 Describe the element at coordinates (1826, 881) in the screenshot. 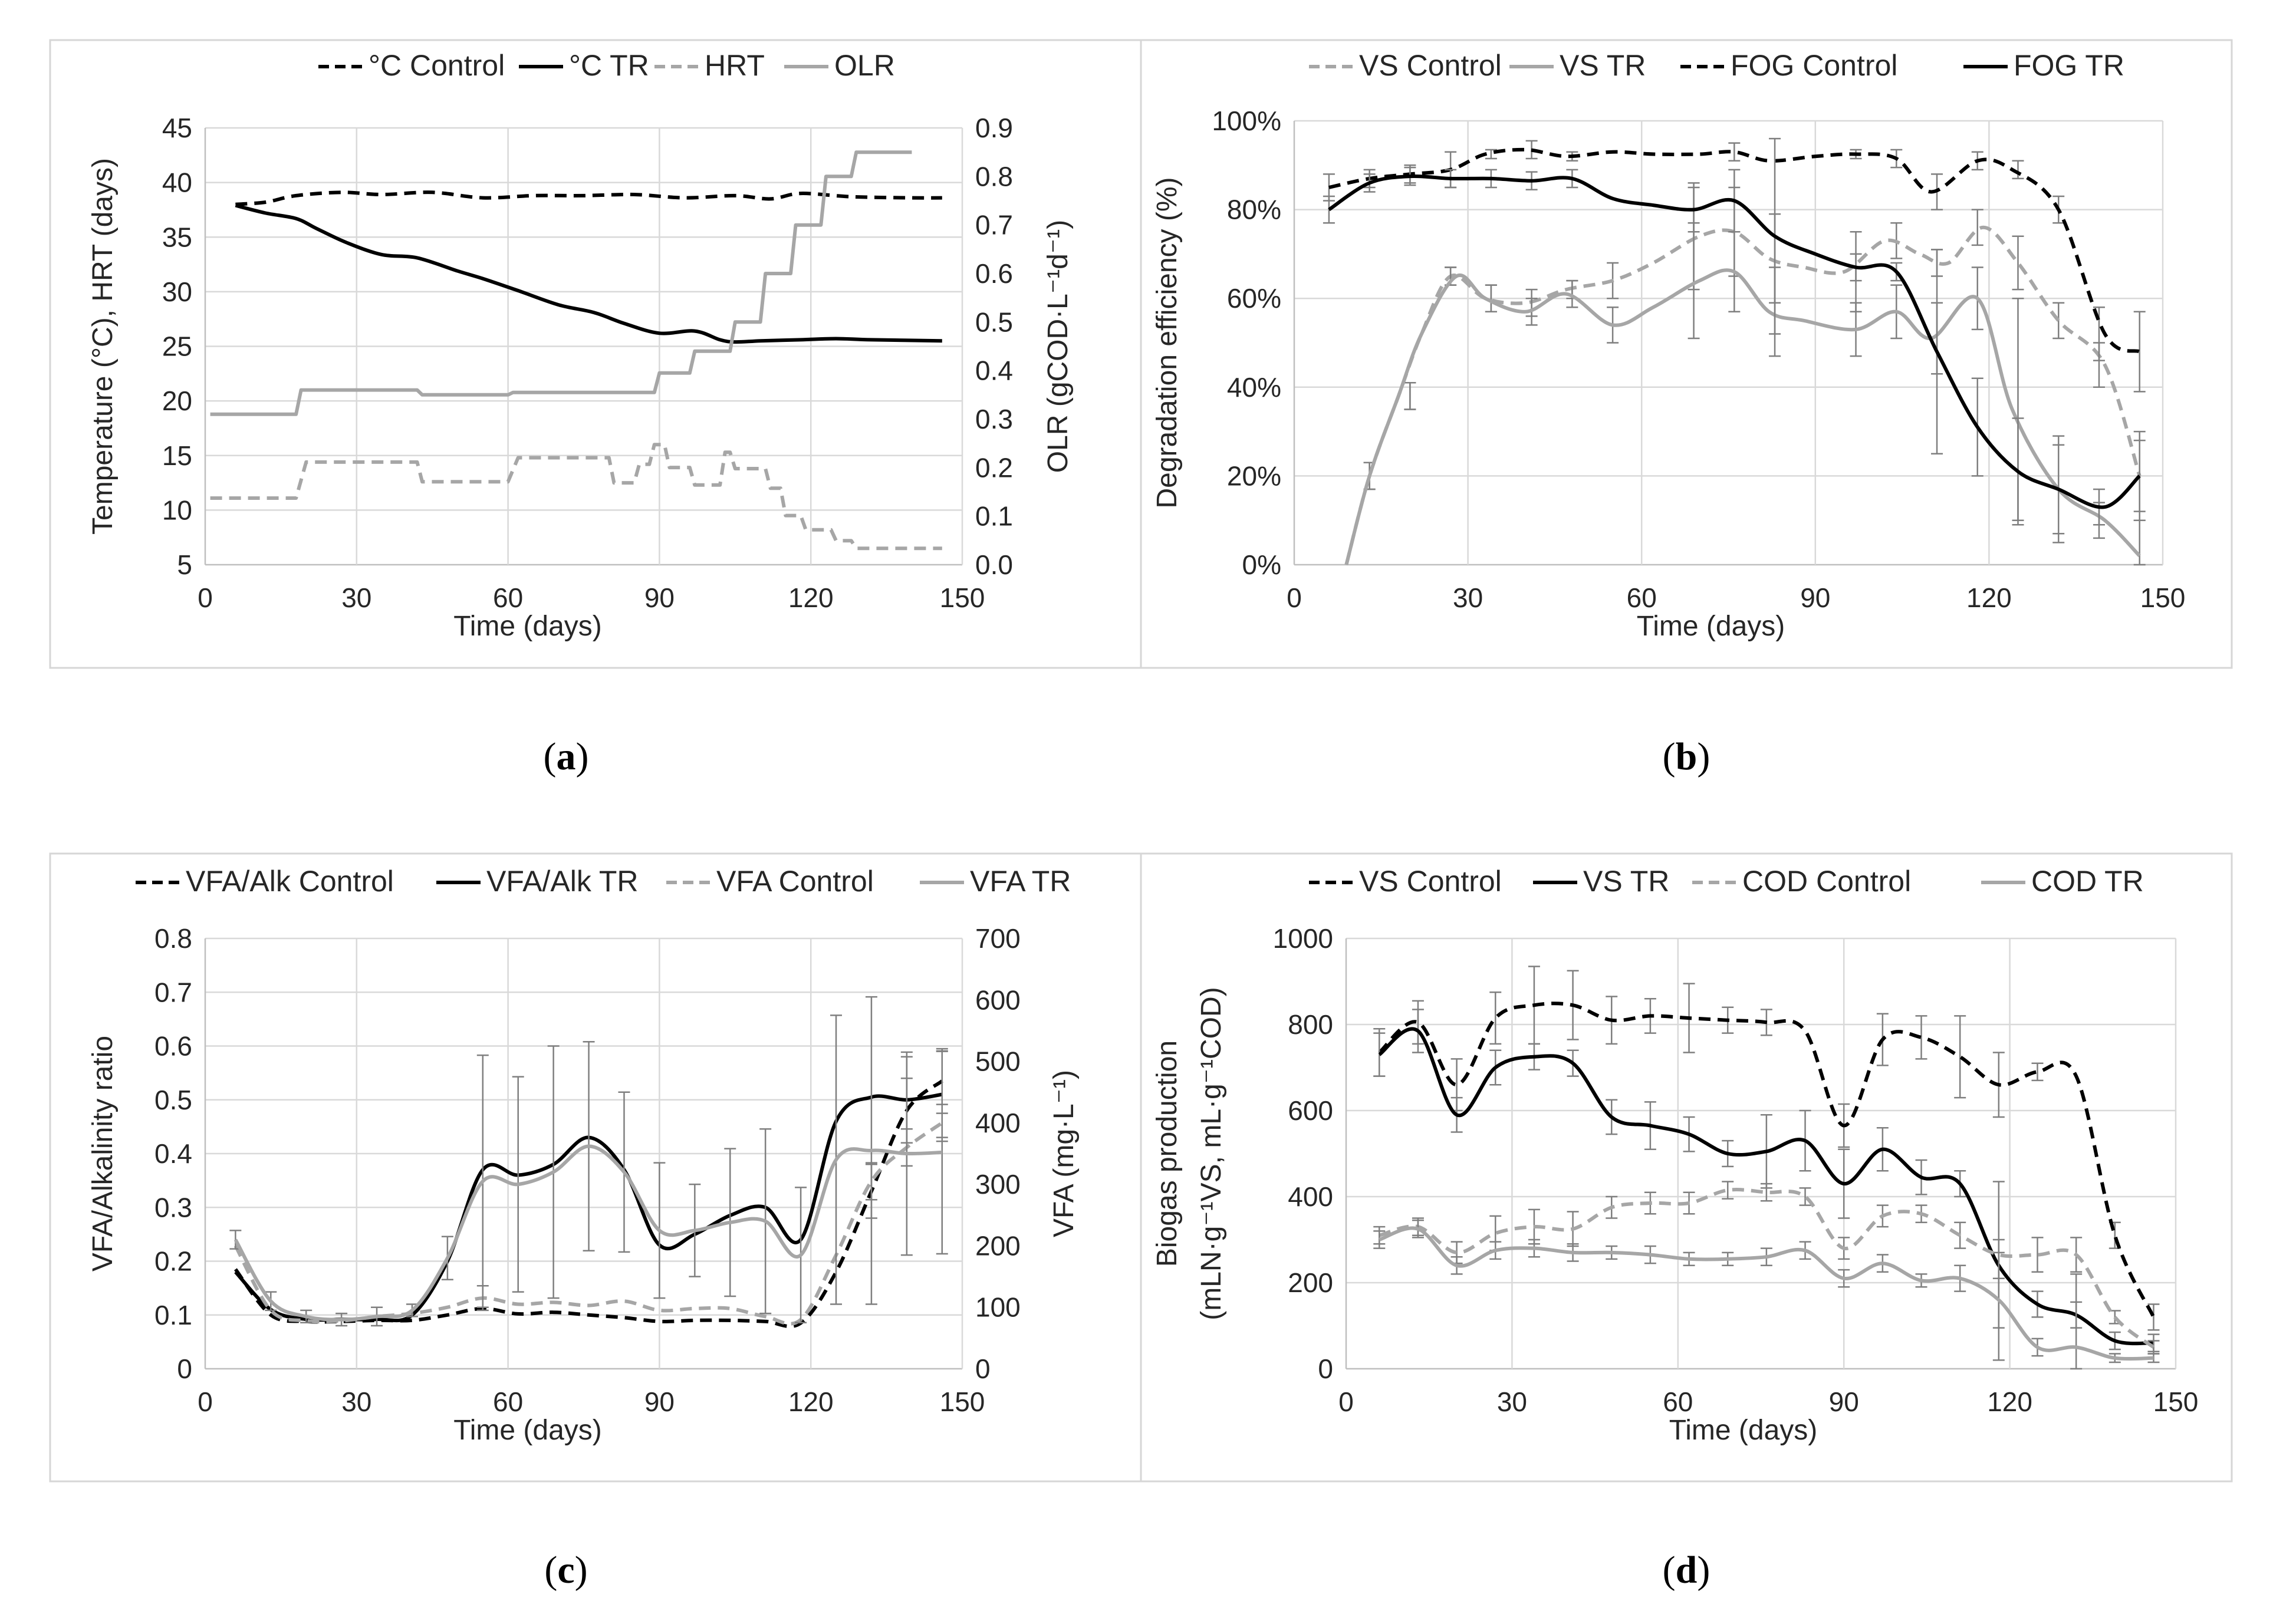

I see `legend-label: COD Control` at that location.